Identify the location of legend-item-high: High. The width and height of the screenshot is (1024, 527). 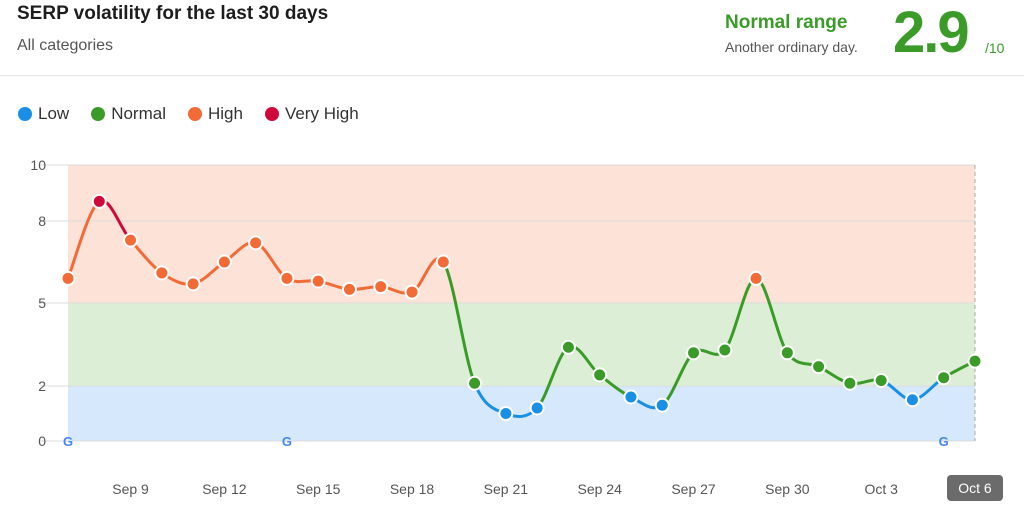
(215, 114).